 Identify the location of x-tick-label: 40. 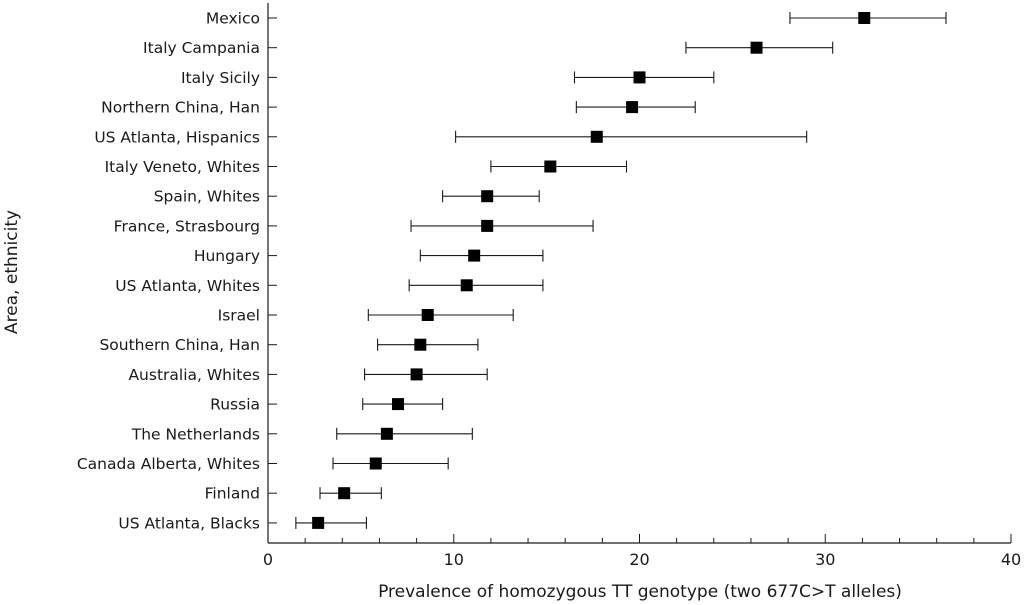
(1011, 559).